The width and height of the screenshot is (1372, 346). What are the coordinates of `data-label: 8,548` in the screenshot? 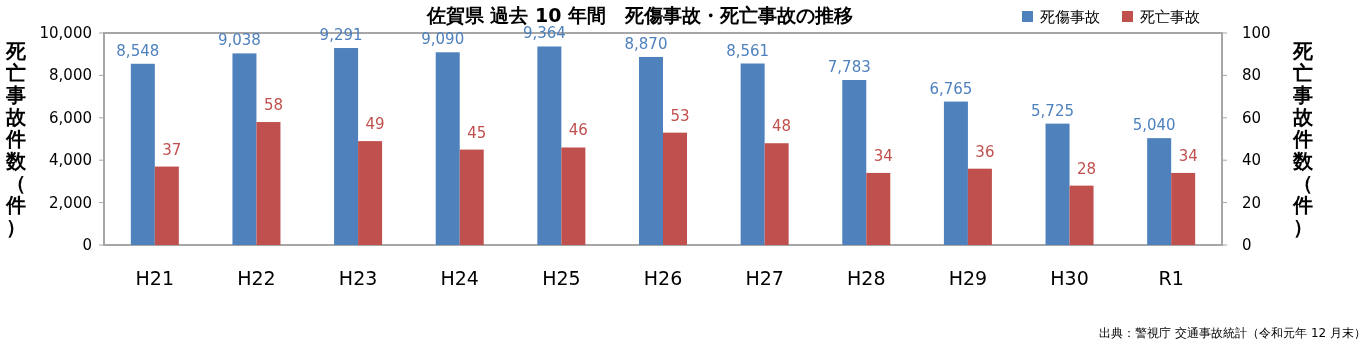 It's located at (138, 50).